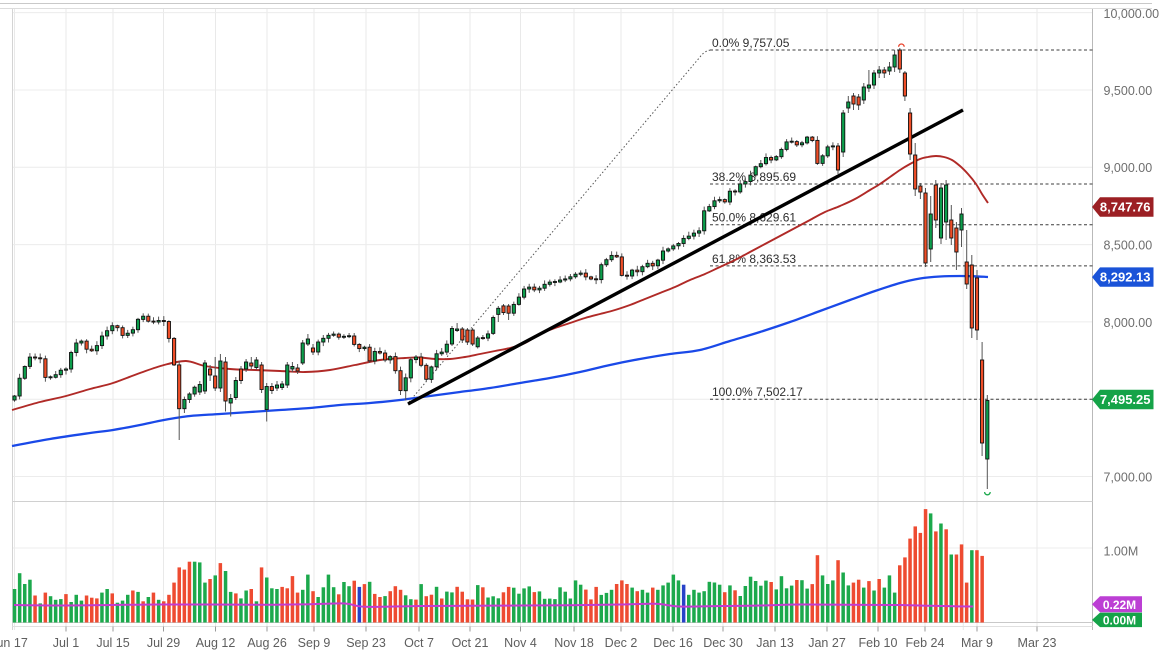 This screenshot has height=660, width=1159. What do you see at coordinates (14, 643) in the screenshot?
I see `svg-text: Jun 17` at bounding box center [14, 643].